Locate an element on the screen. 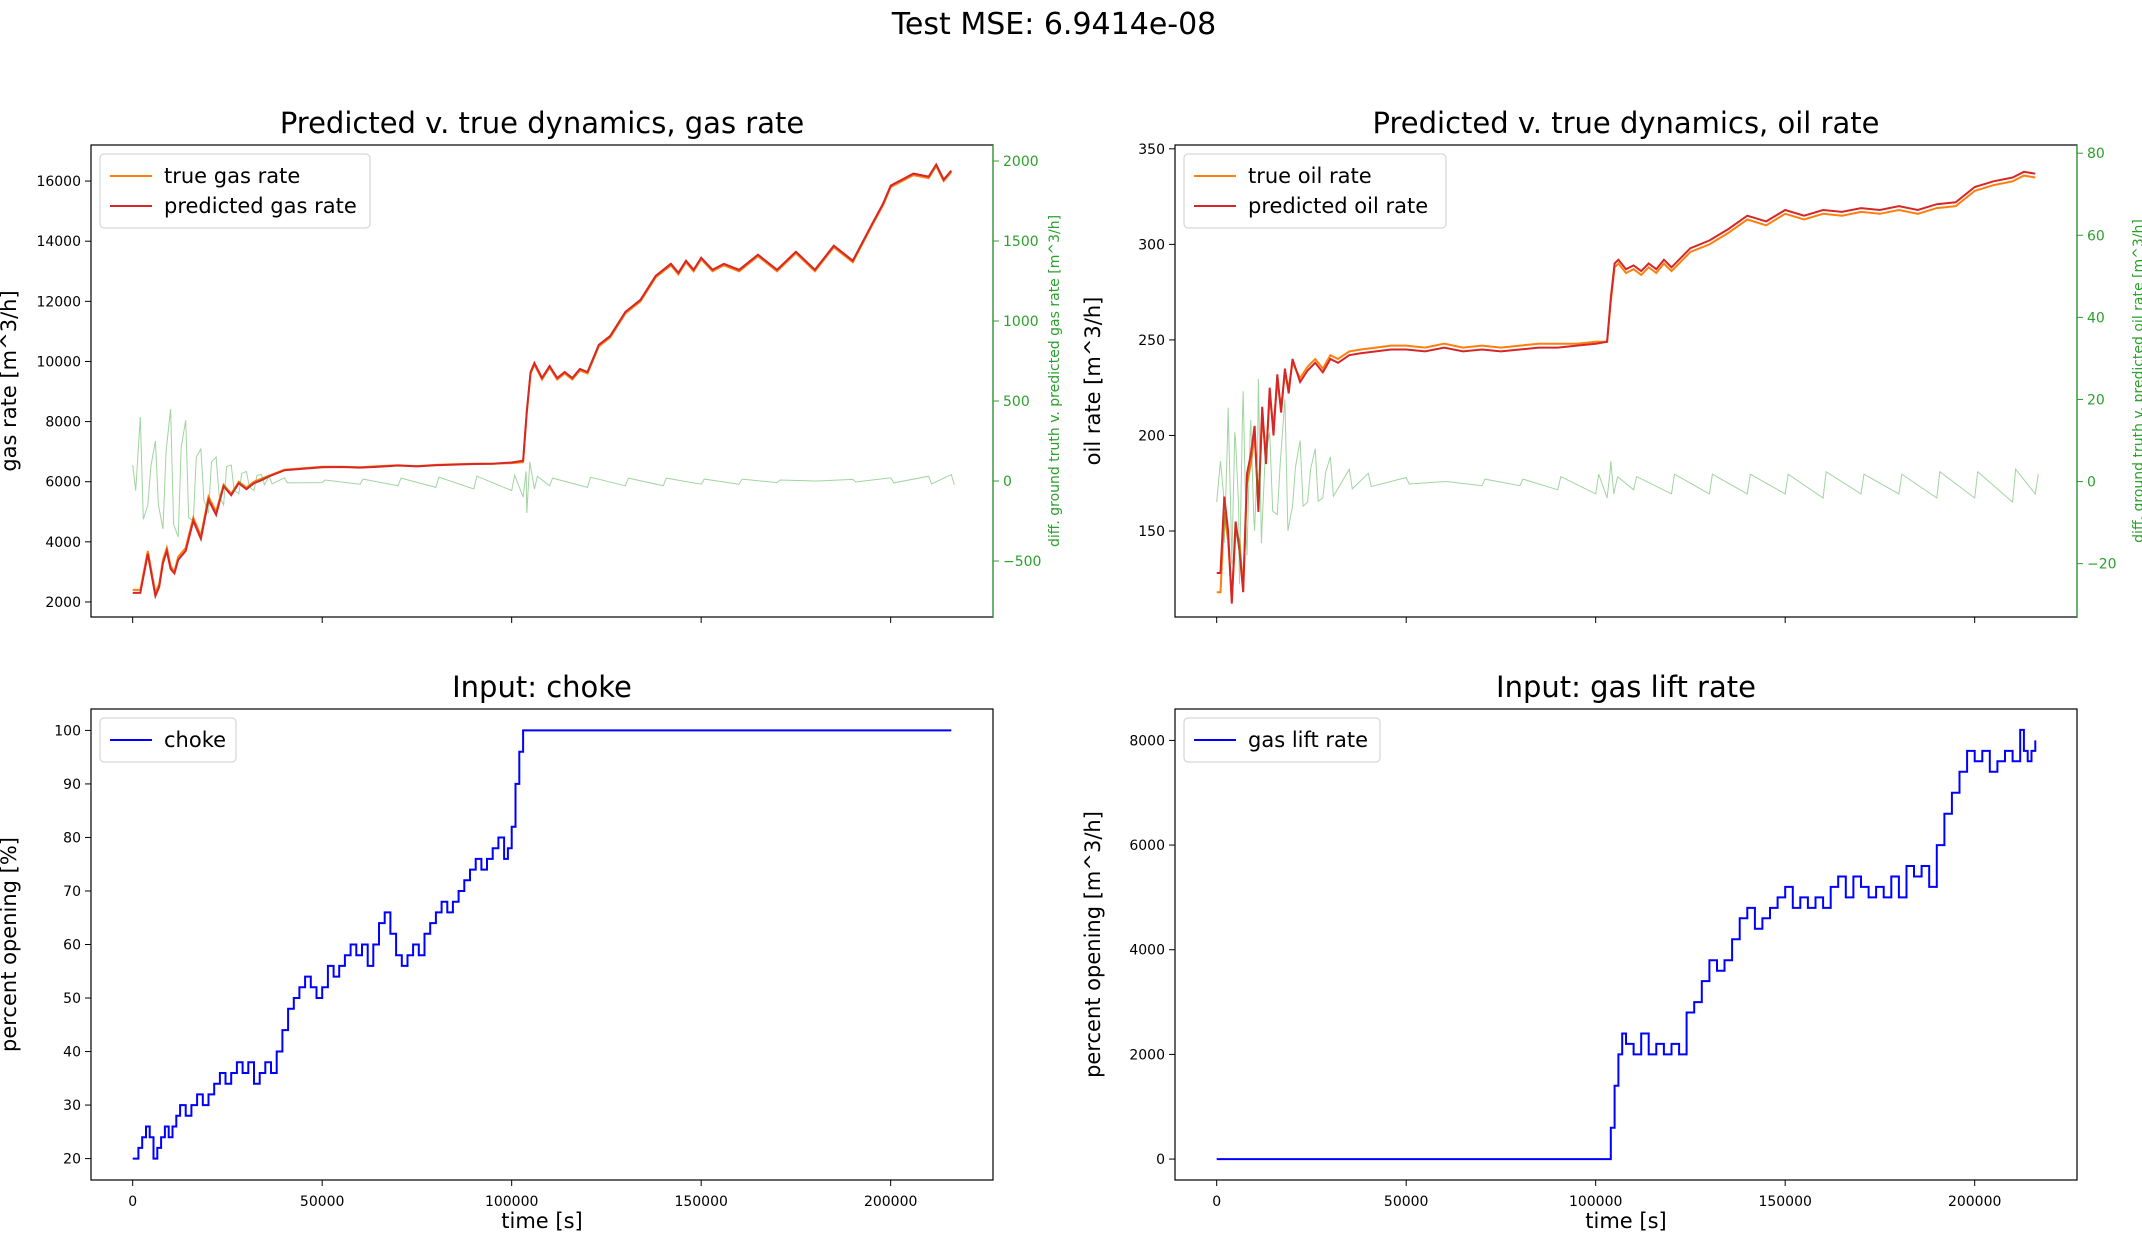 The image size is (2142, 1237). y-right-tick-label: 60 is located at coordinates (2096, 236).